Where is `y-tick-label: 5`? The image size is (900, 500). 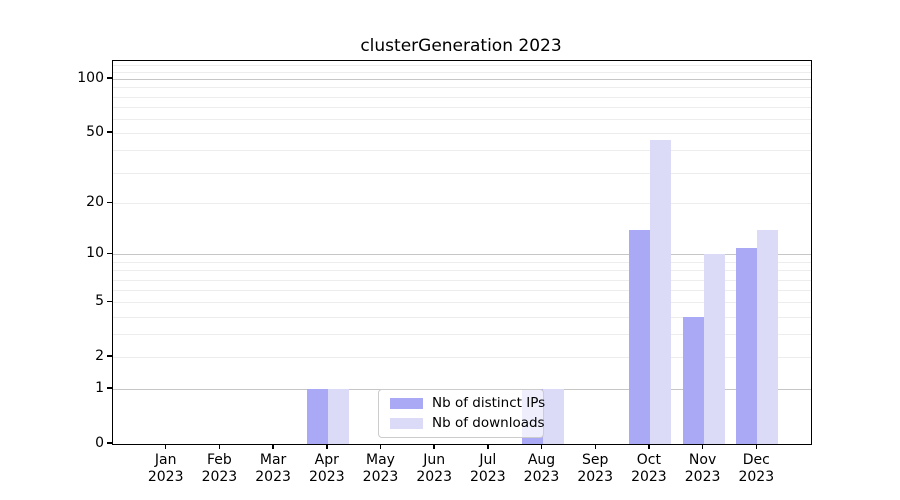
y-tick-label: 5 is located at coordinates (99, 301).